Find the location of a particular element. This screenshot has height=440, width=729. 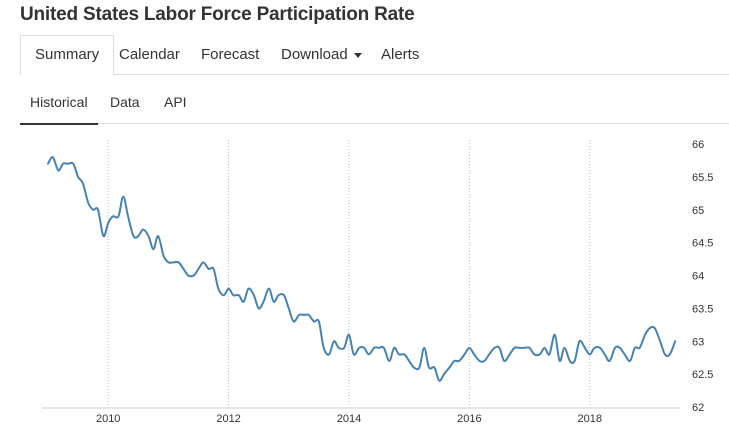

subtab-data: Data is located at coordinates (125, 104).